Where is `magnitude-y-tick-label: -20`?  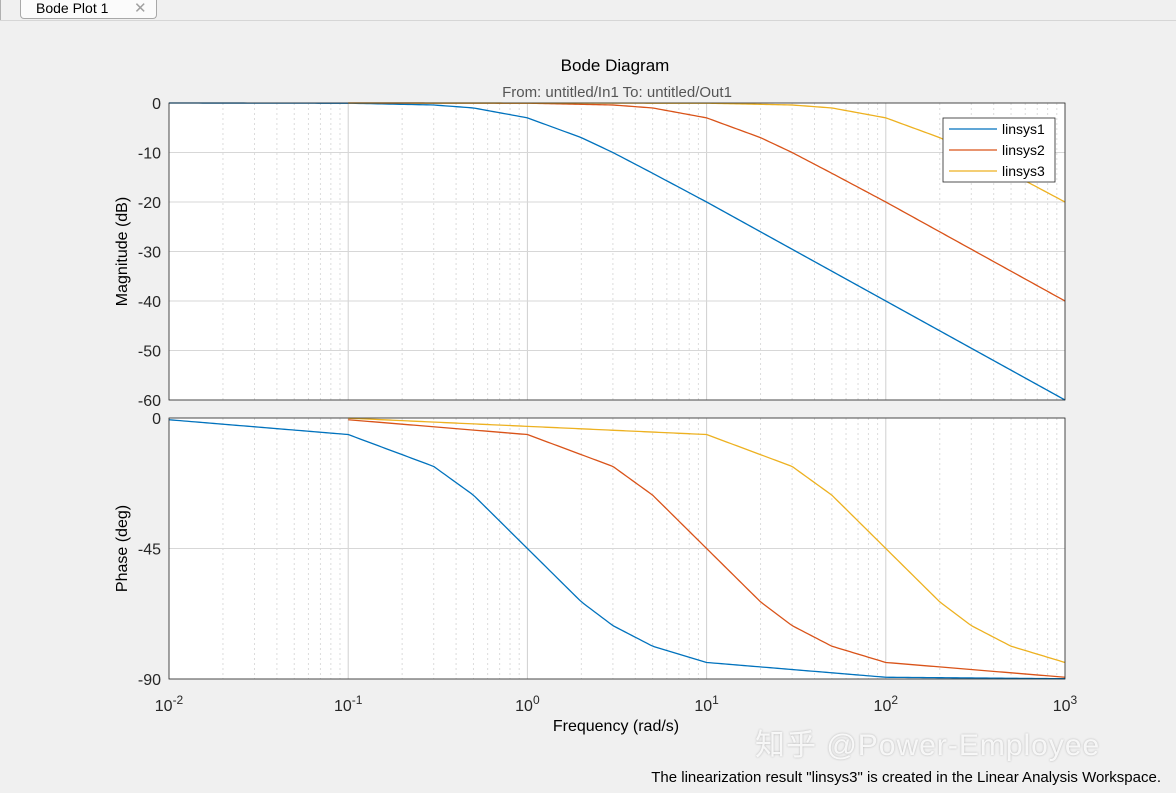 magnitude-y-tick-label: -20 is located at coordinates (149, 203).